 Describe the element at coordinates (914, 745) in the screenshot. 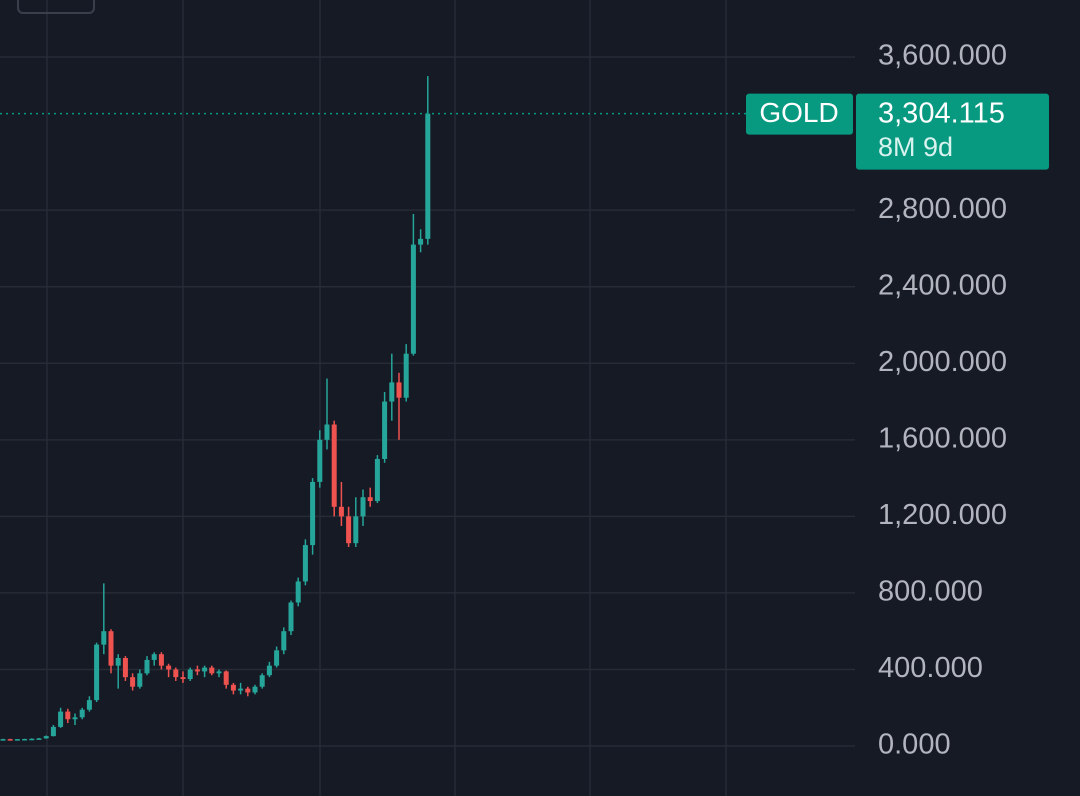

I see `y-tick-label: 0.000` at that location.